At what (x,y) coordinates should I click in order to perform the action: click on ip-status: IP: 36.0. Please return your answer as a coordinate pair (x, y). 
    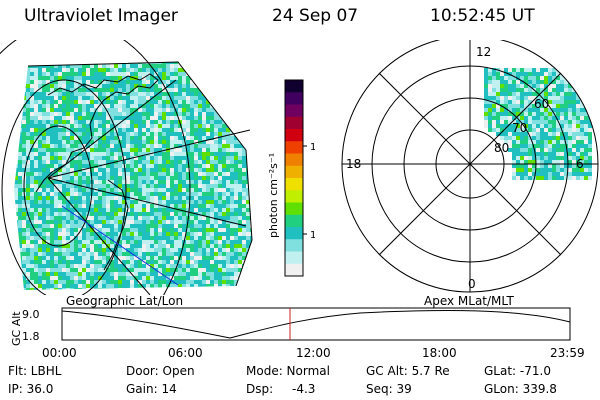
    Looking at the image, I should click on (31, 389).